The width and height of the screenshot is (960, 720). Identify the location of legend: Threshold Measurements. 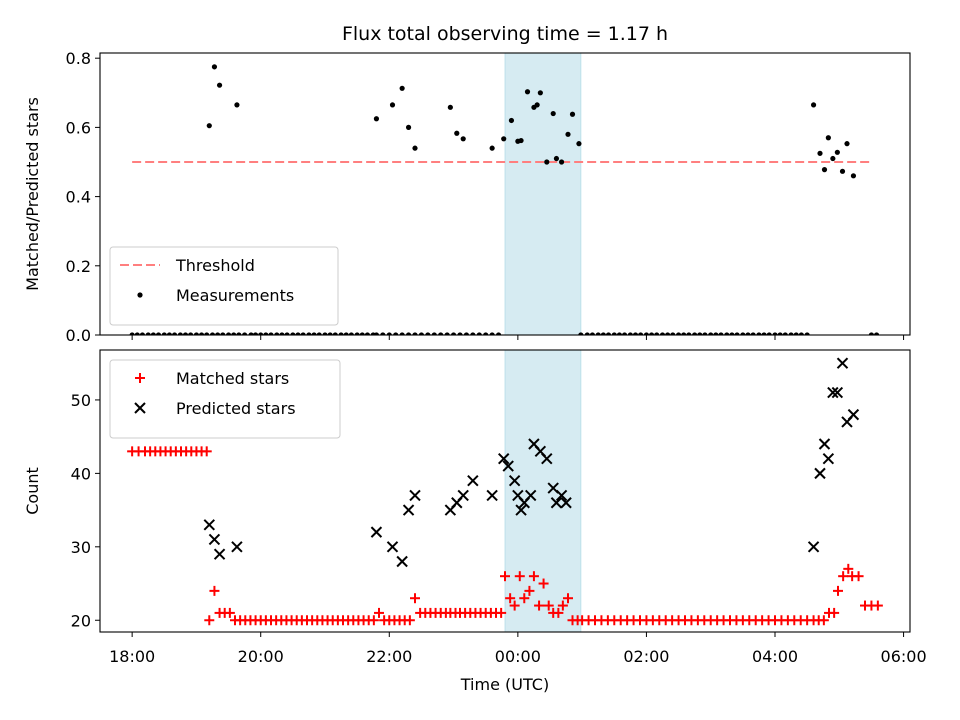
(224, 286).